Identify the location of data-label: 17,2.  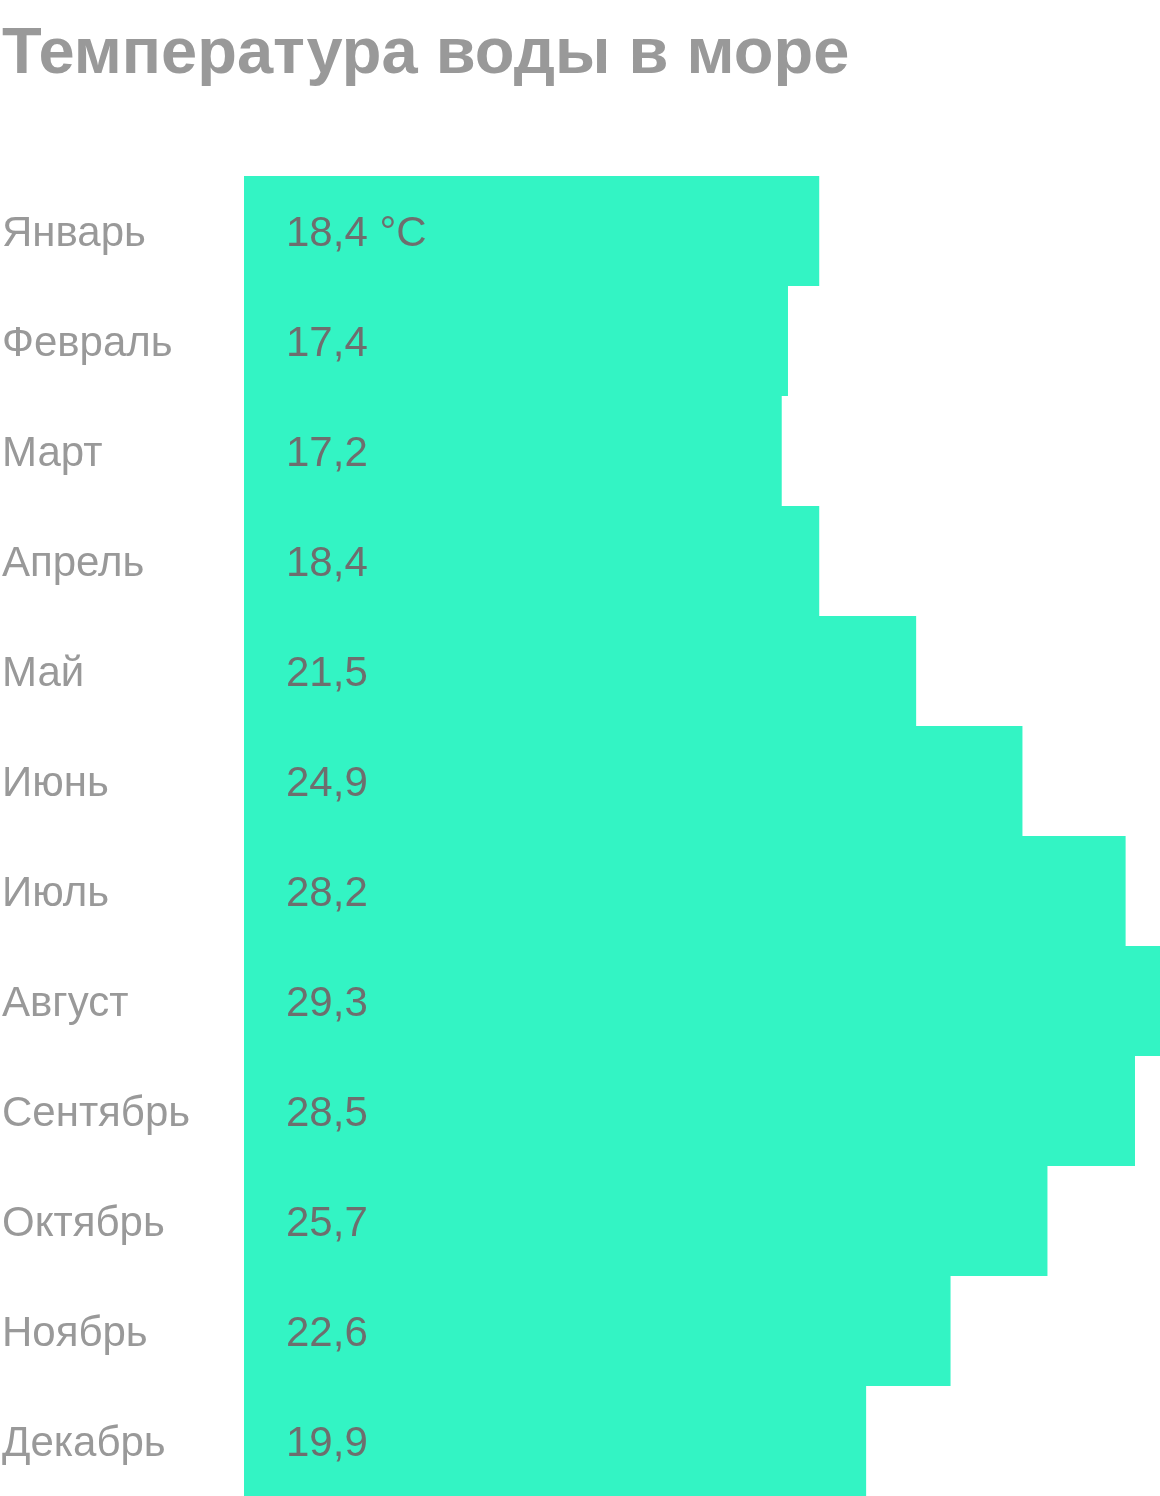
(327, 451).